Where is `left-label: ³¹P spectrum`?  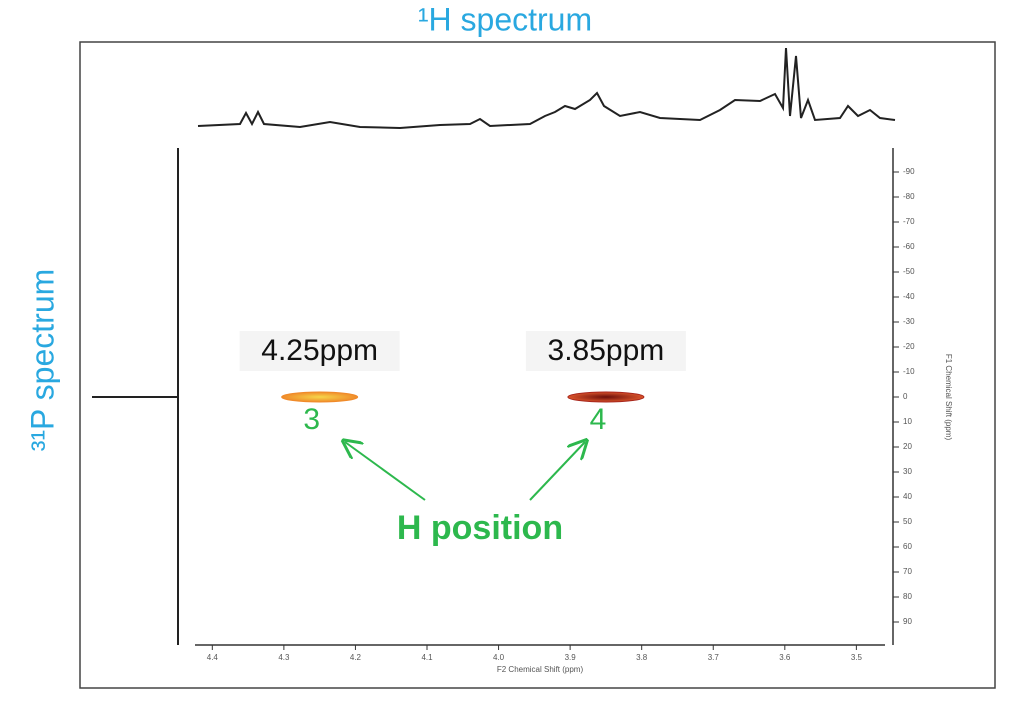
left-label: ³¹P spectrum is located at coordinates (42, 360).